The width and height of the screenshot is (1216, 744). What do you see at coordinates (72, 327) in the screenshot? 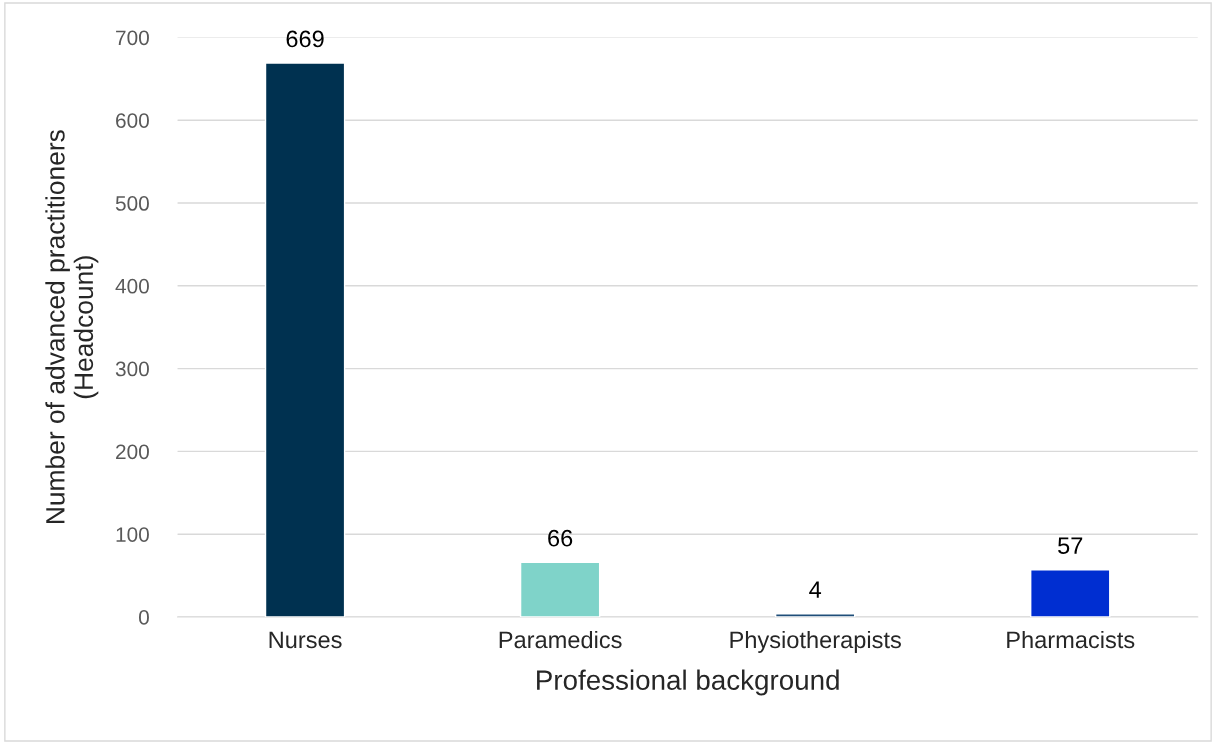
I see `y-axis-title: Number of advanced practitioners (Headcount)` at bounding box center [72, 327].